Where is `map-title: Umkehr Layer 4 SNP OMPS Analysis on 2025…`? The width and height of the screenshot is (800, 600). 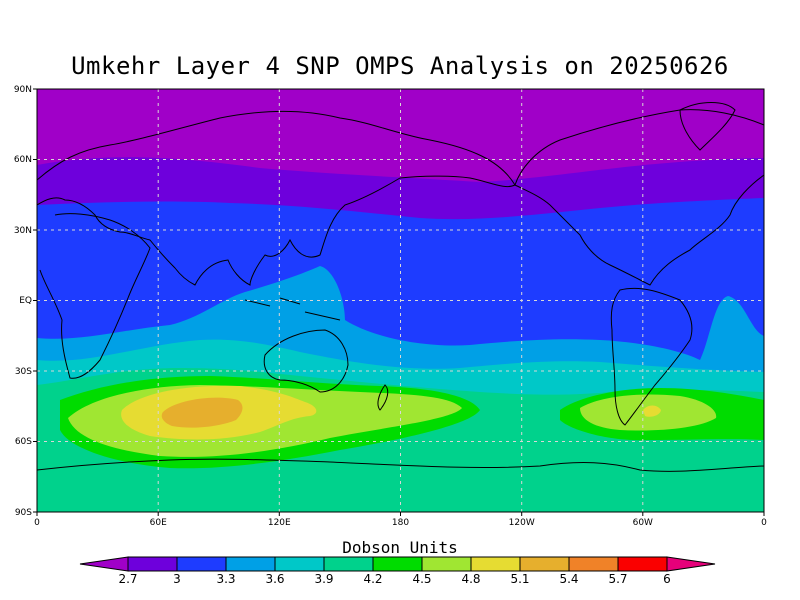
map-title: Umkehr Layer 4 SNP OMPS Analysis on 2025… is located at coordinates (400, 66).